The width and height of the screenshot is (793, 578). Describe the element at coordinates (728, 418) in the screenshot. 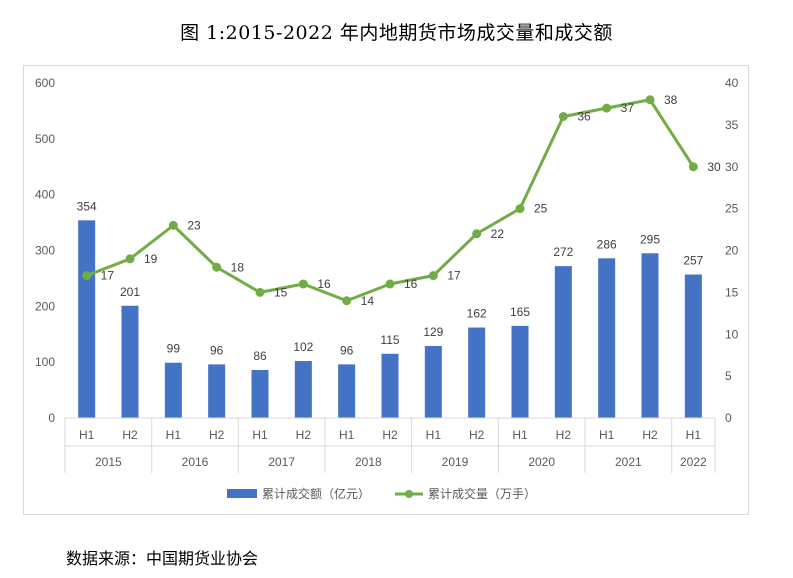

I see `y-right-tick-label: 0` at that location.